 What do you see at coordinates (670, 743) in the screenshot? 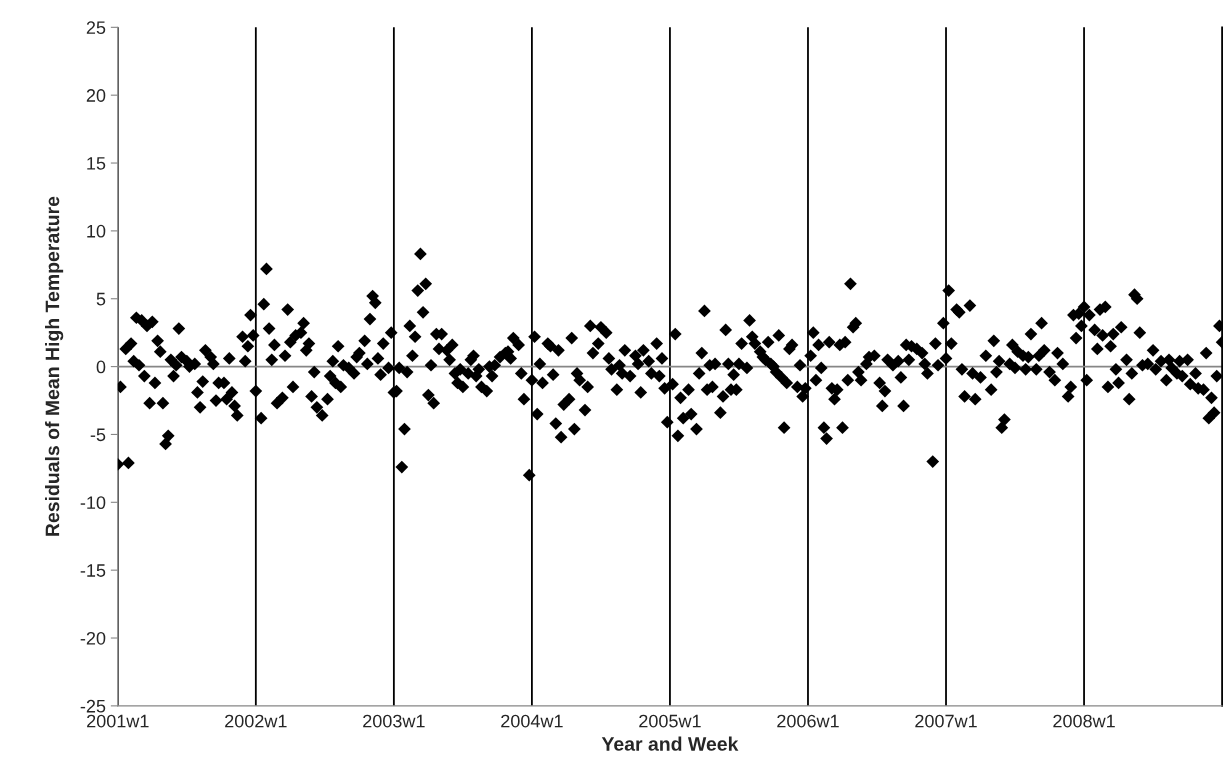
I see `x-axis-title: Year and Week` at bounding box center [670, 743].